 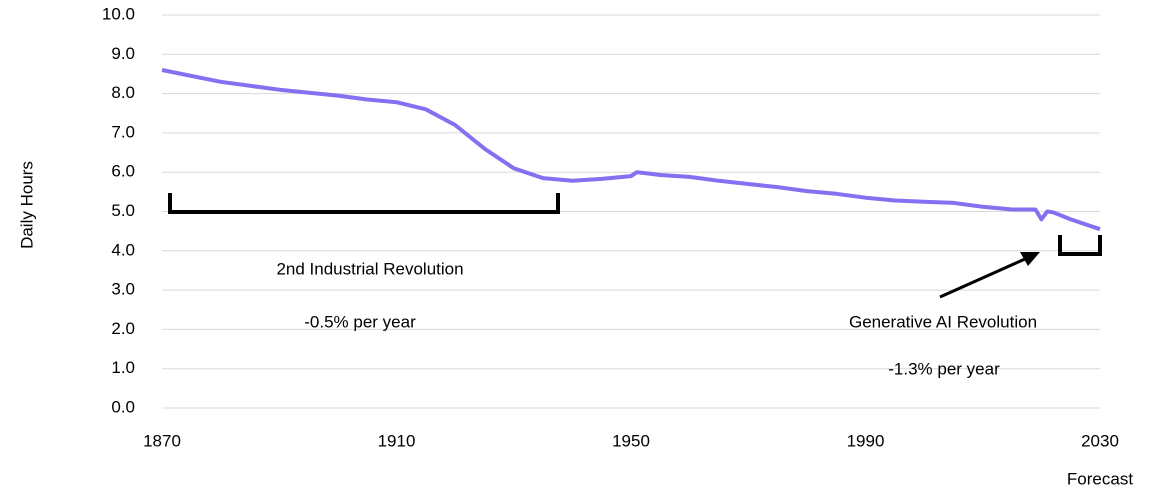 What do you see at coordinates (123, 367) in the screenshot?
I see `y-tick-label: 1.0` at bounding box center [123, 367].